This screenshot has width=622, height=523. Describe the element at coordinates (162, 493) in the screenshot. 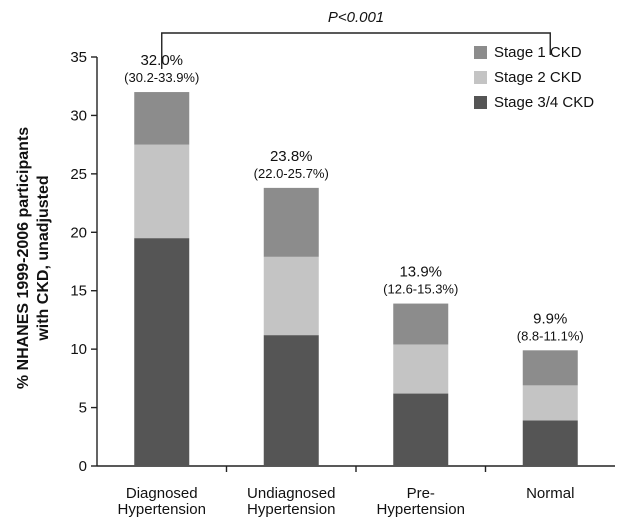

I see `x-category-label: Diagnosed` at that location.